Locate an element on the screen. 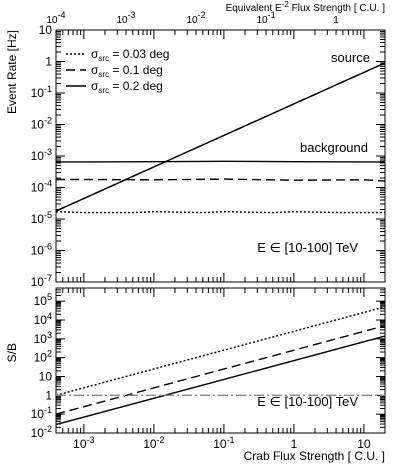 The image size is (415, 473). upper-y-tick-label: 10⁻² is located at coordinates (41, 124).